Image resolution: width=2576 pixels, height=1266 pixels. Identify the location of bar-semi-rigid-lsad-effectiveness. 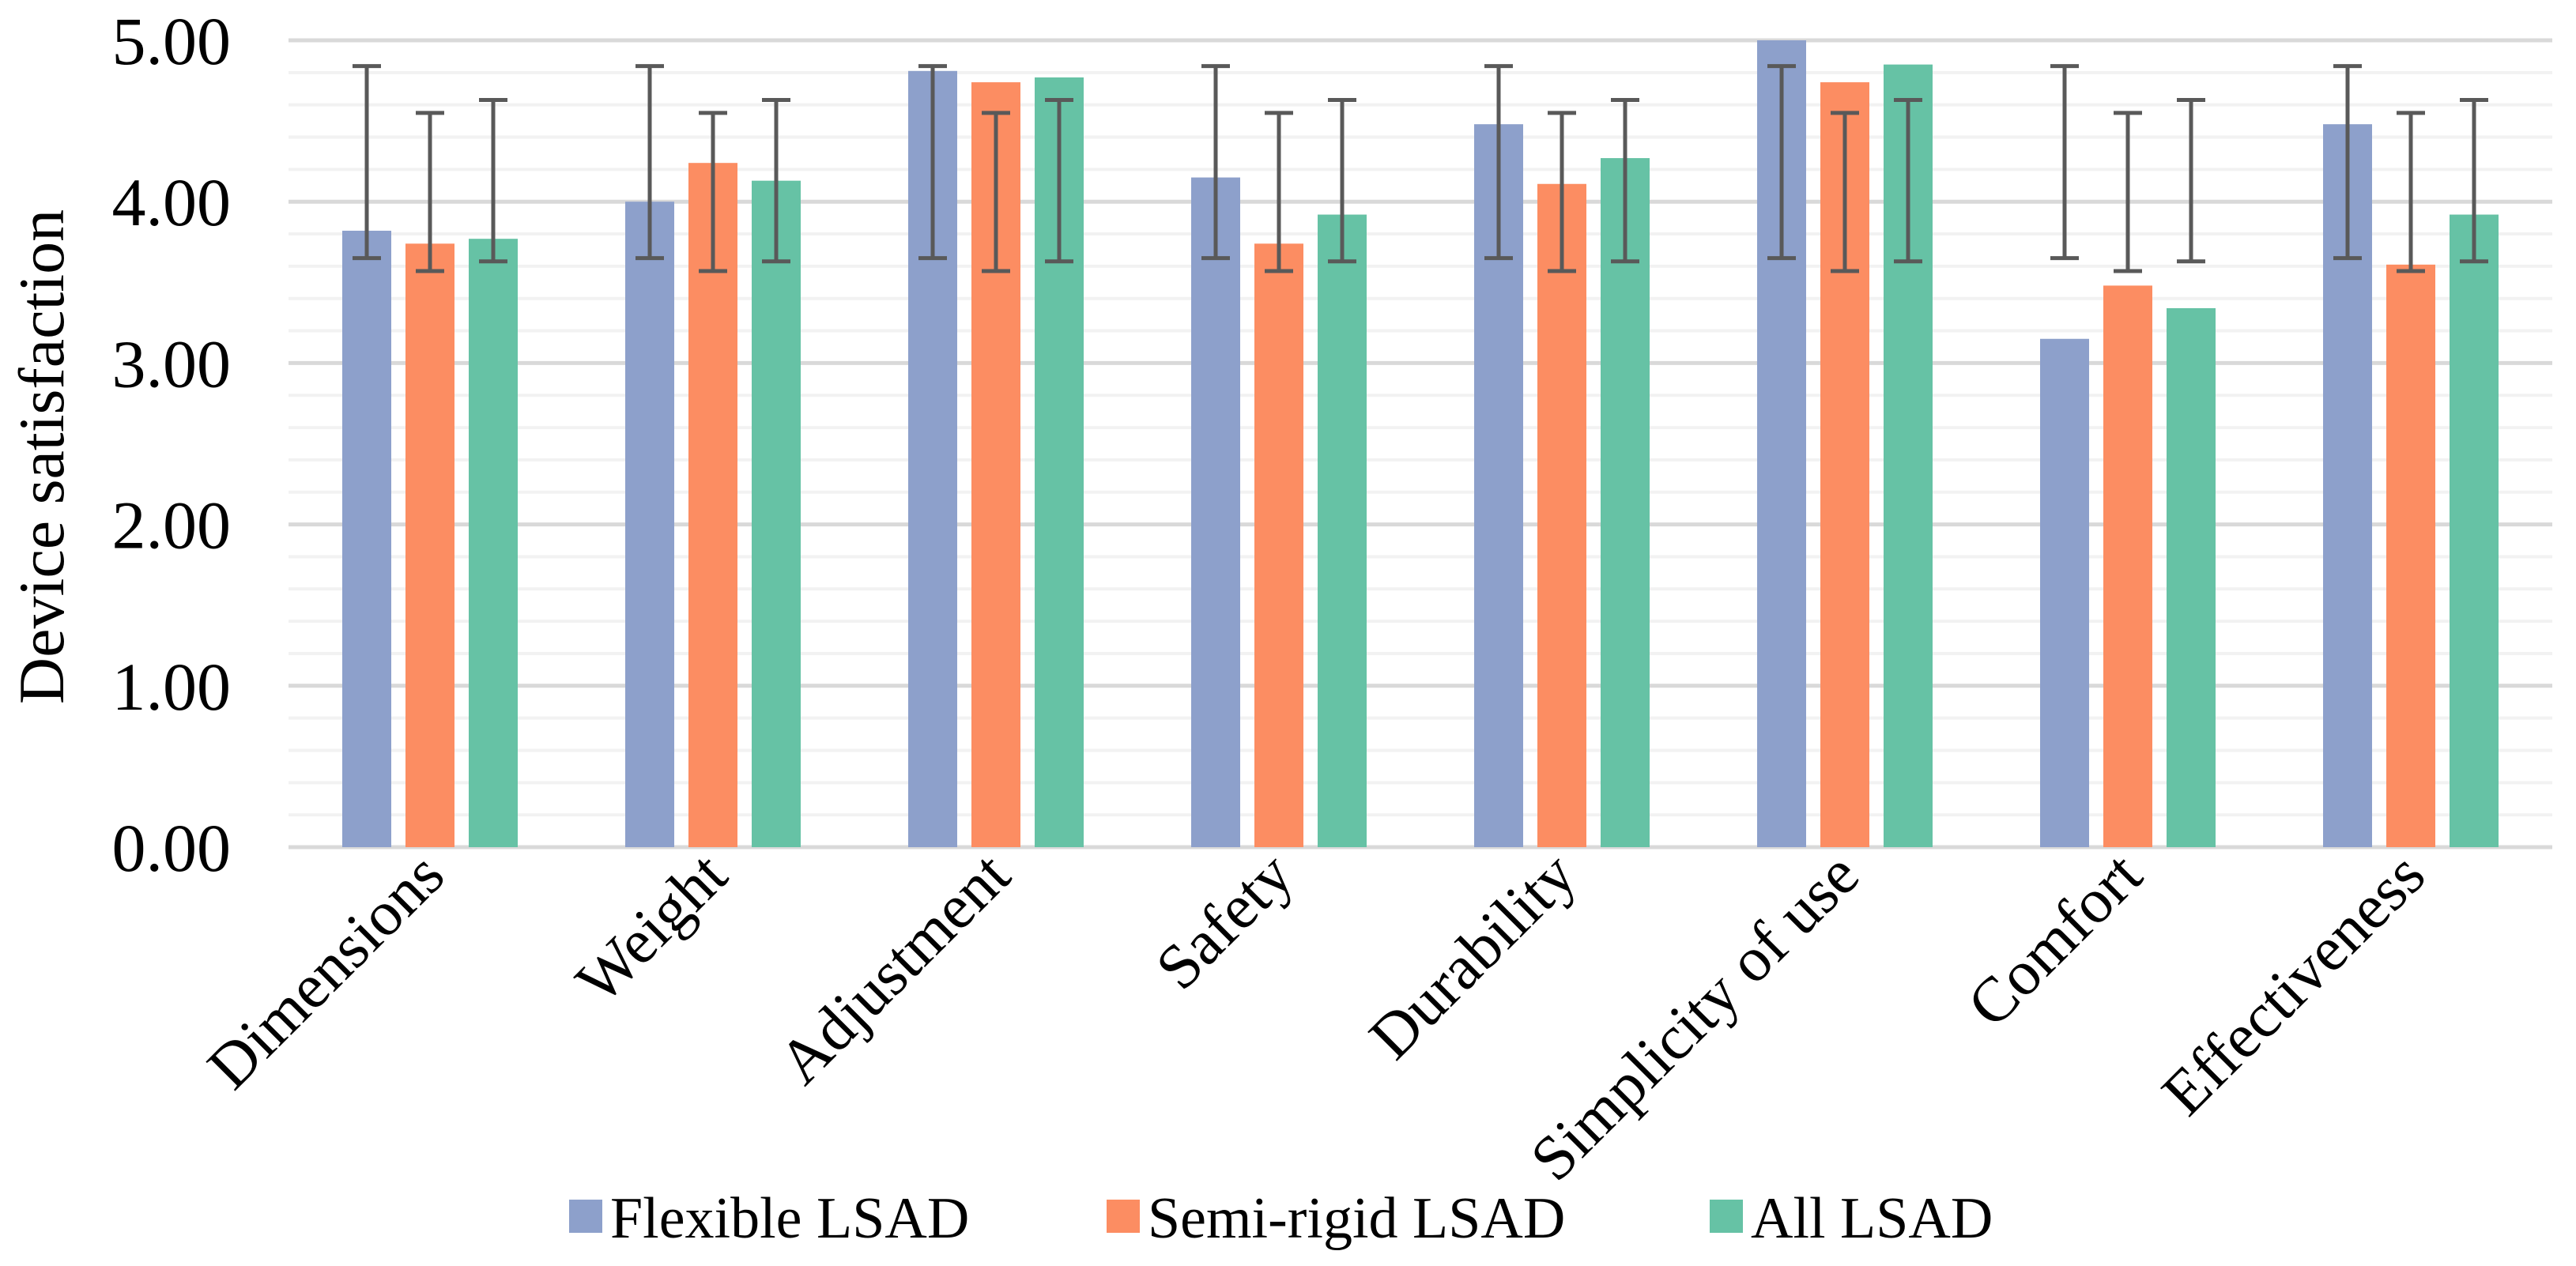
(2410, 556).